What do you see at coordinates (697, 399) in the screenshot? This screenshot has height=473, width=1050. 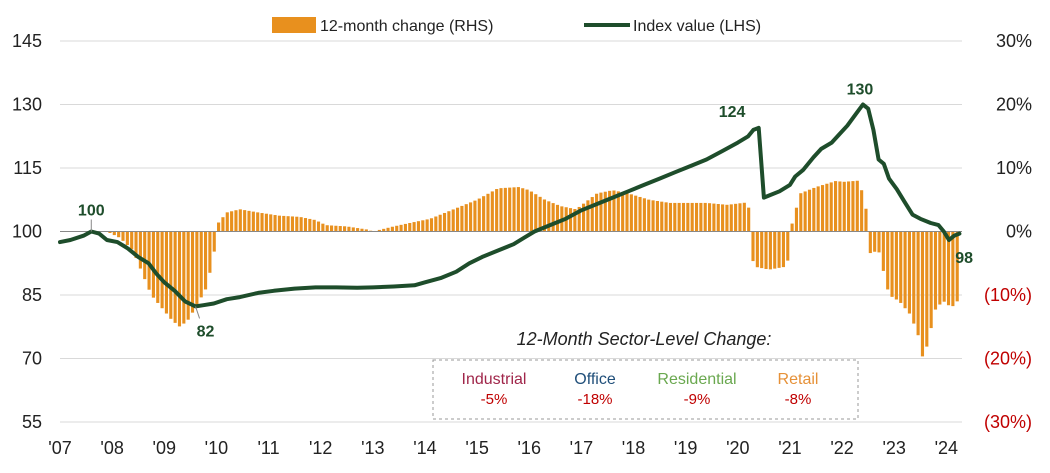 I see `sector-value: -9%` at bounding box center [697, 399].